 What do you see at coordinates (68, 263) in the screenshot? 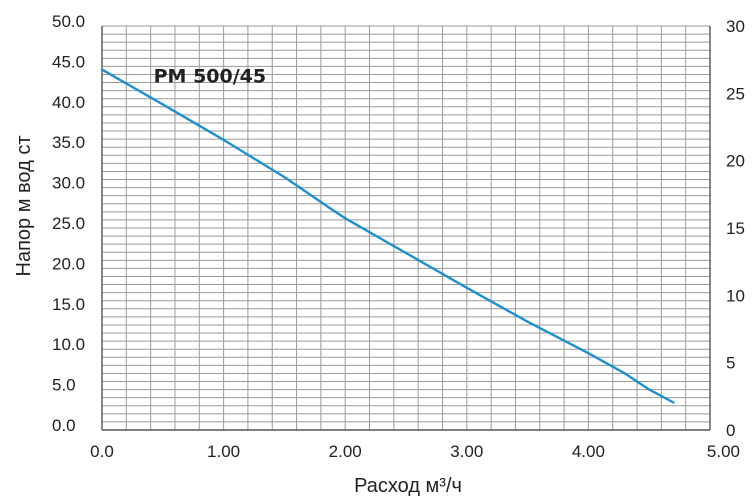
I see `y-tick-label: 20.0` at bounding box center [68, 263].